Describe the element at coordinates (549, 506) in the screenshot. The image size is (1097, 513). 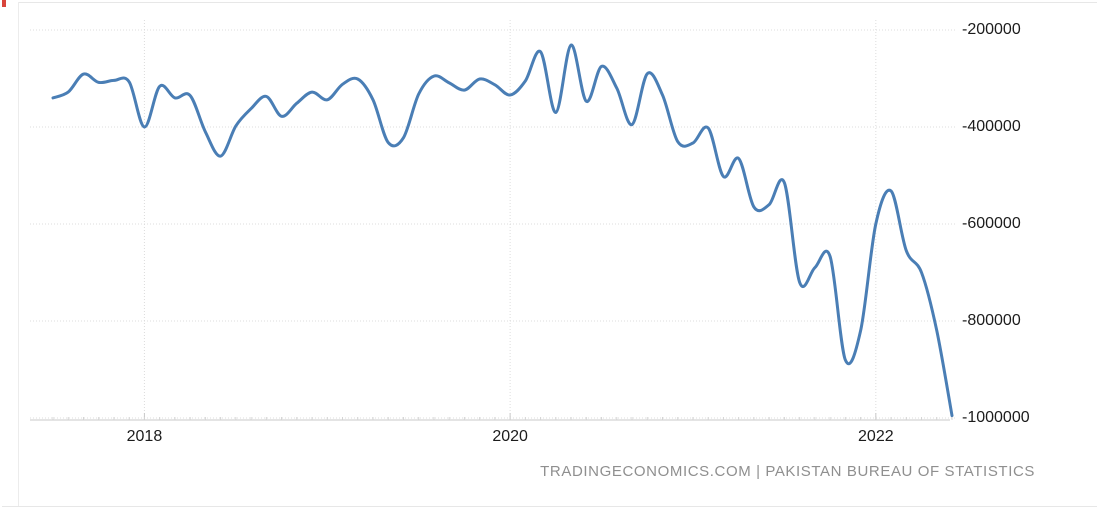
I see `widget-border-bottom` at that location.